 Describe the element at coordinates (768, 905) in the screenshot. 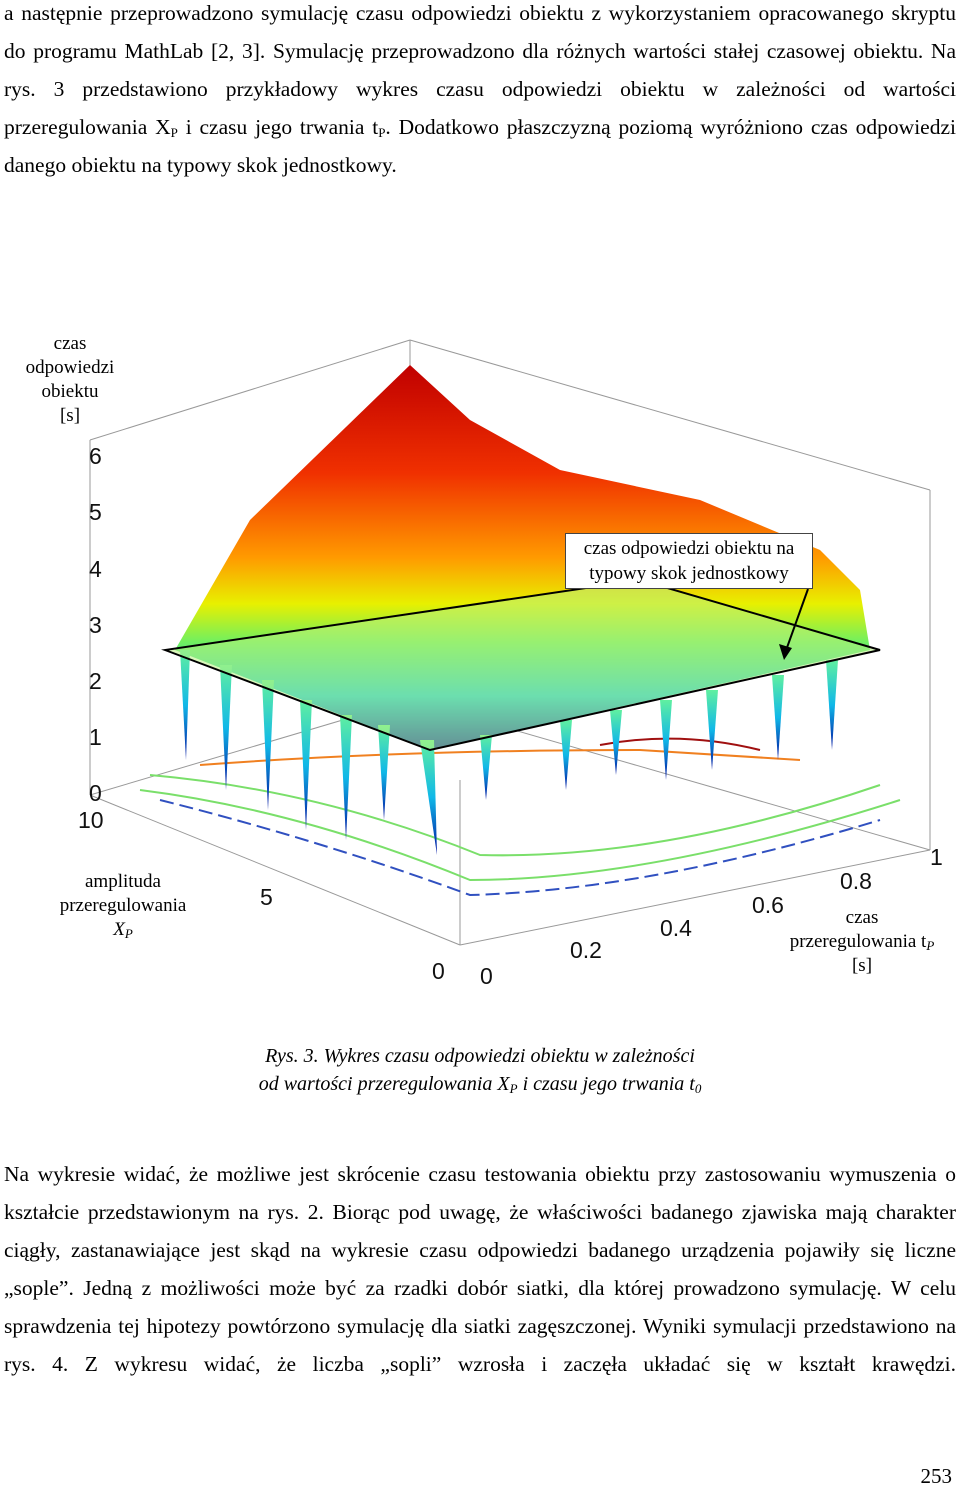

I see `x-tick: 0.6` at that location.